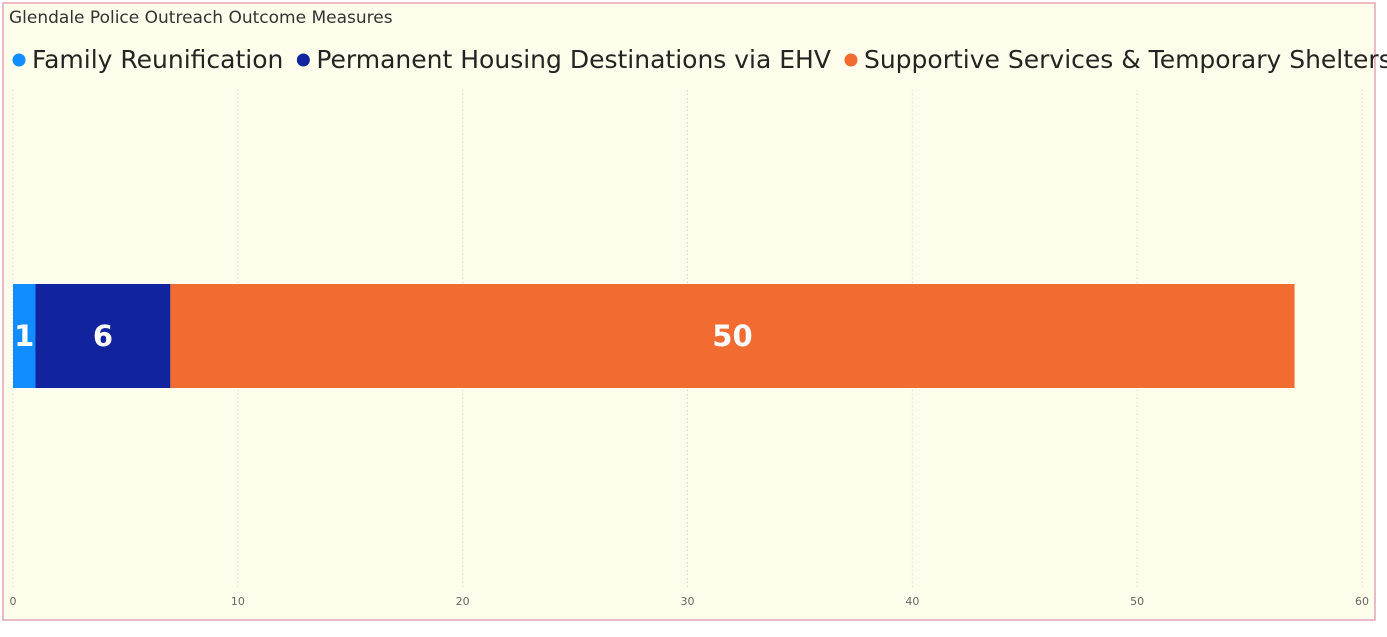 This screenshot has width=1387, height=637. What do you see at coordinates (912, 601) in the screenshot?
I see `x-tick-label: 40` at bounding box center [912, 601].